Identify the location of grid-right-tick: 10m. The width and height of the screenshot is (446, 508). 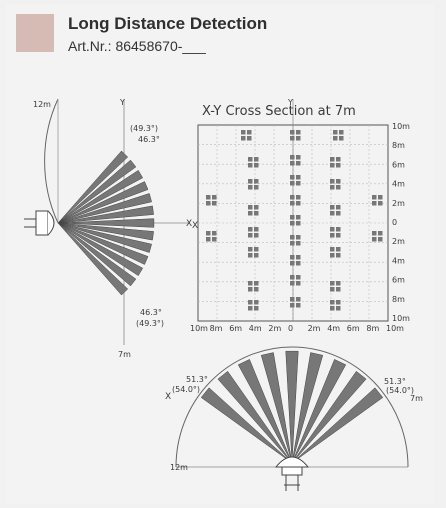
(401, 318).